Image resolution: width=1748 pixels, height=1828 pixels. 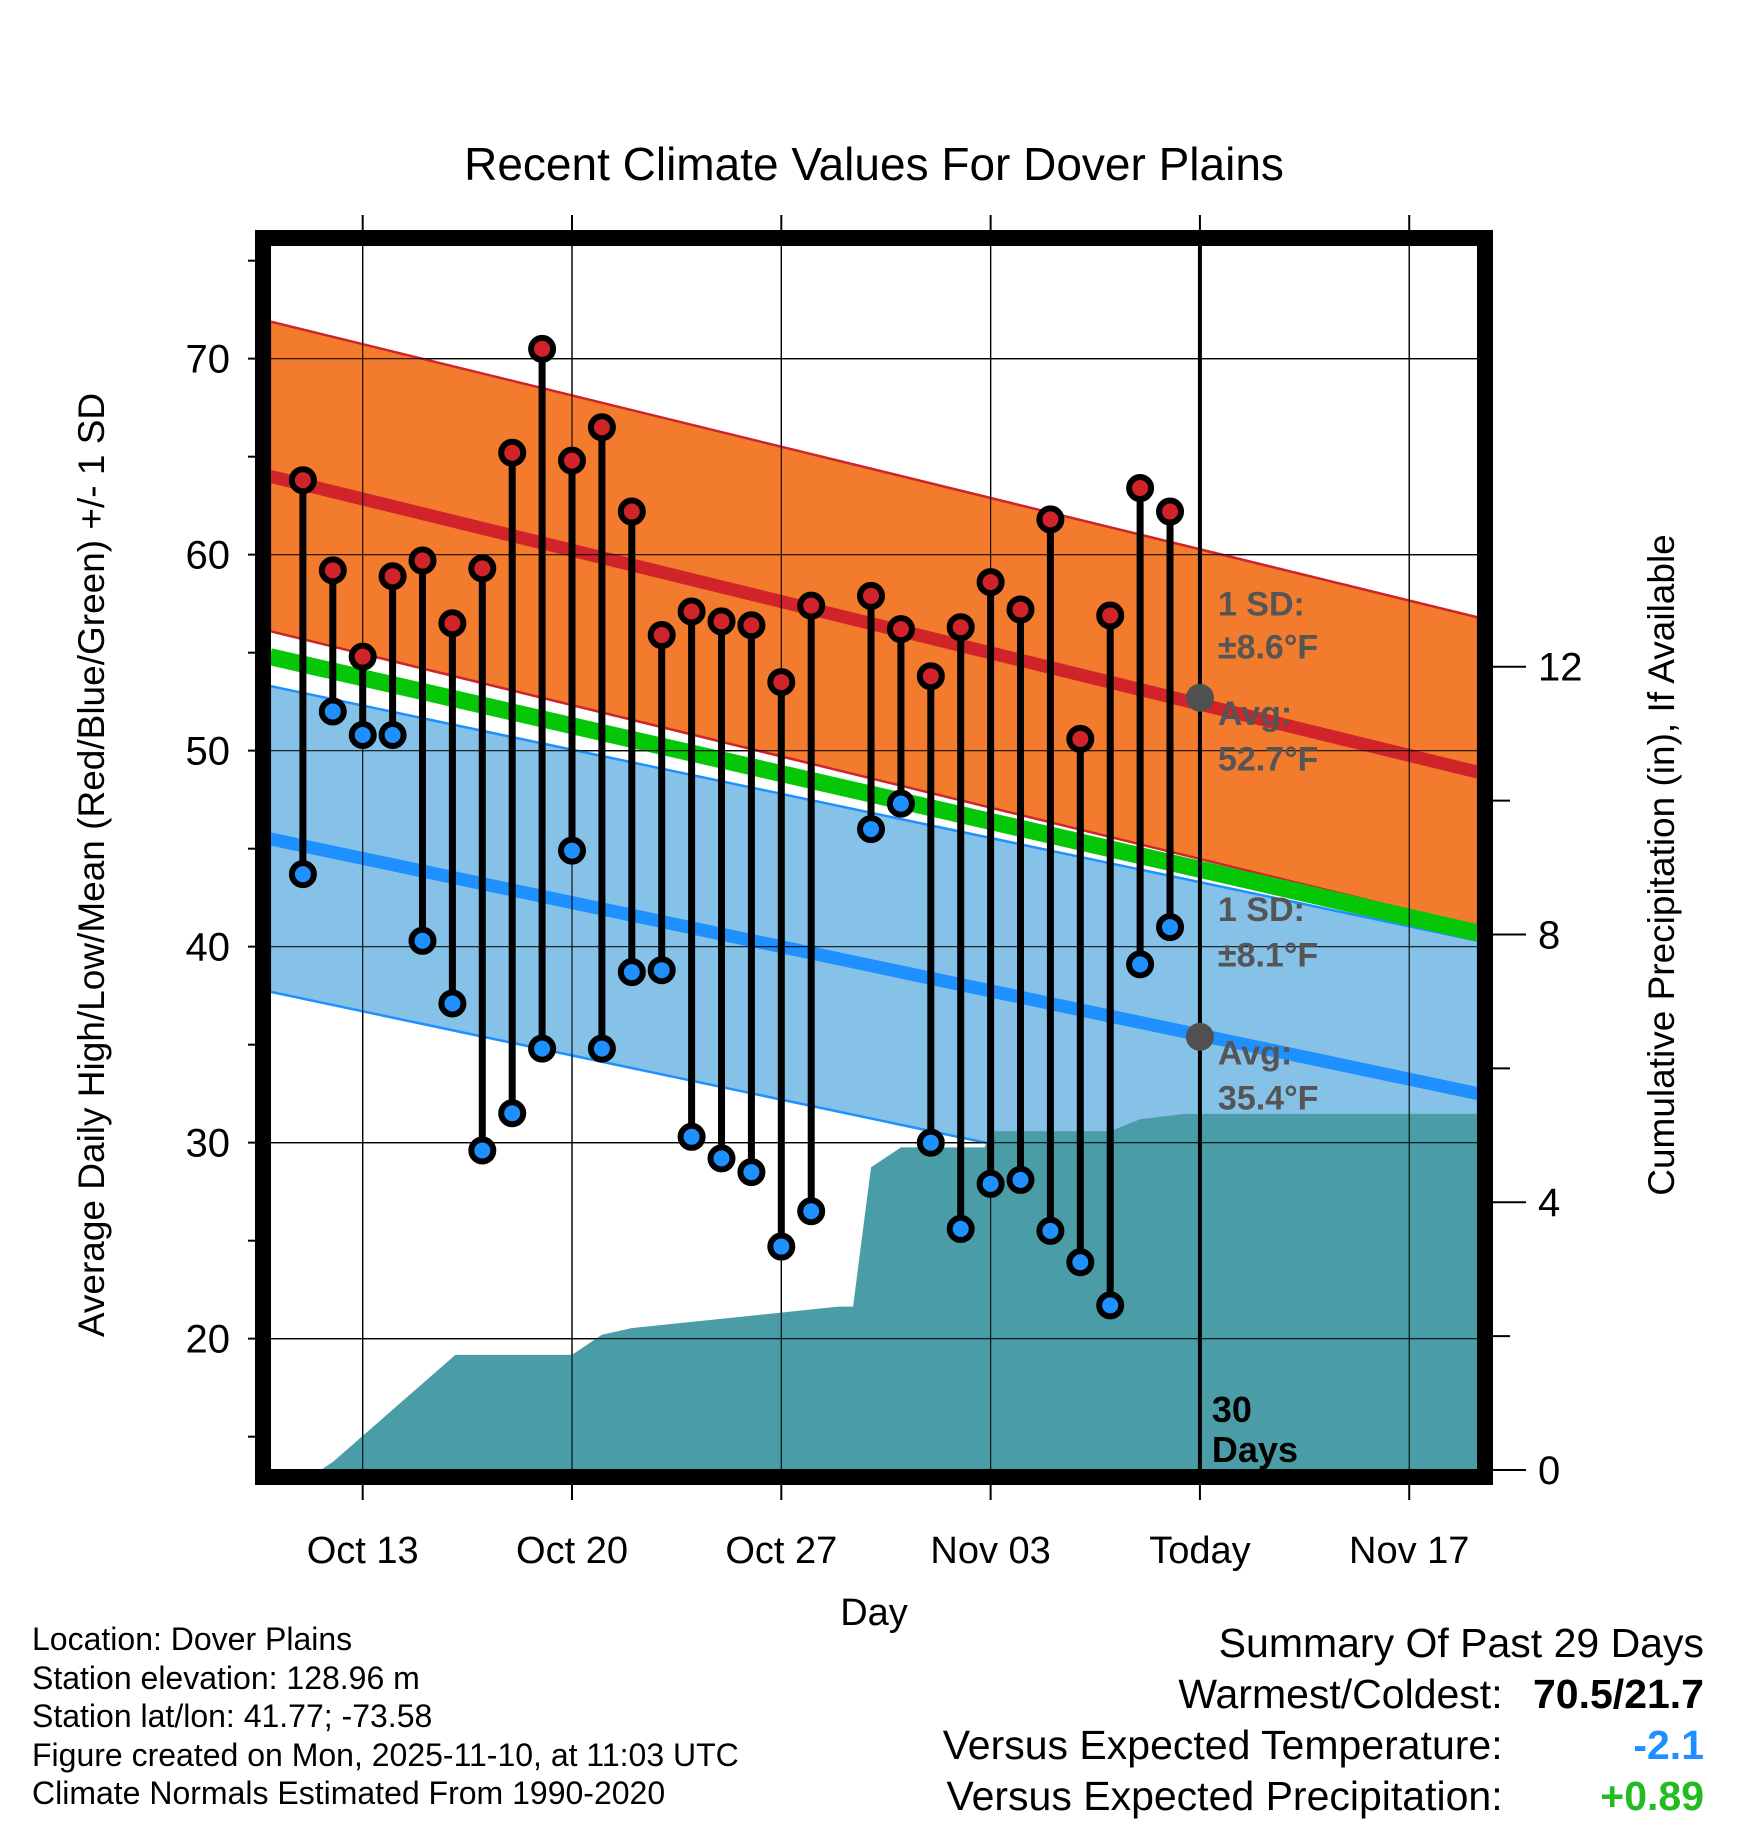 What do you see at coordinates (226, 1677) in the screenshot?
I see `info-elevation: Station elevation: 128.96 m` at bounding box center [226, 1677].